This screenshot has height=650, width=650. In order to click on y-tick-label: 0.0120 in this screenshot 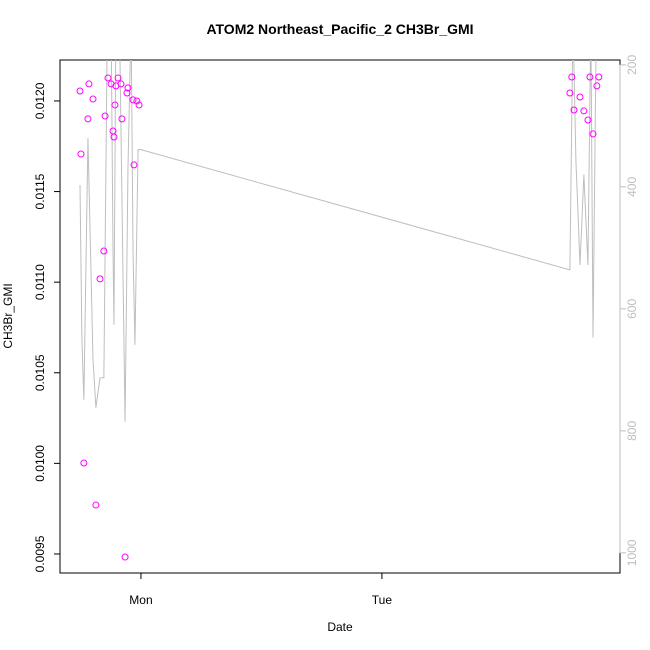, I will do `click(40, 100)`.